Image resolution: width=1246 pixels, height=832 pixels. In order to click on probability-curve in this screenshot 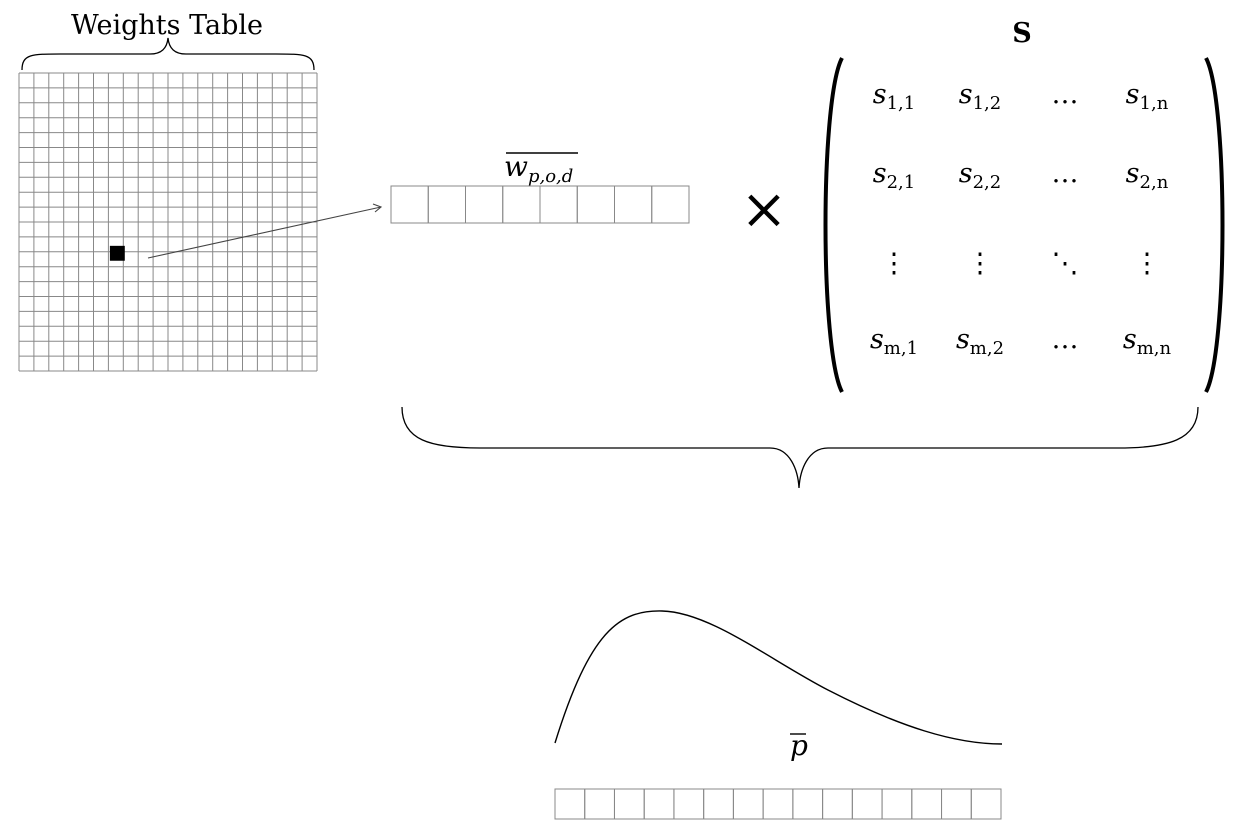, I will do `click(778, 677)`.